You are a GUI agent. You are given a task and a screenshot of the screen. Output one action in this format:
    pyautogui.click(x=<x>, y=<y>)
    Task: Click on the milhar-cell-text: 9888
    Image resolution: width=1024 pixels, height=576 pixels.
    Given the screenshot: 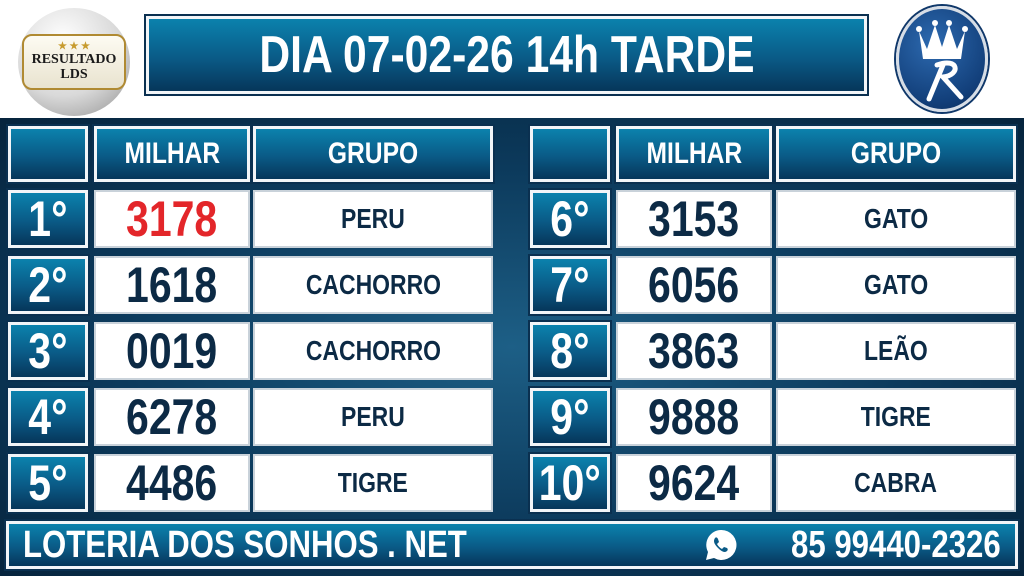 What is the action you would take?
    pyautogui.click(x=694, y=417)
    